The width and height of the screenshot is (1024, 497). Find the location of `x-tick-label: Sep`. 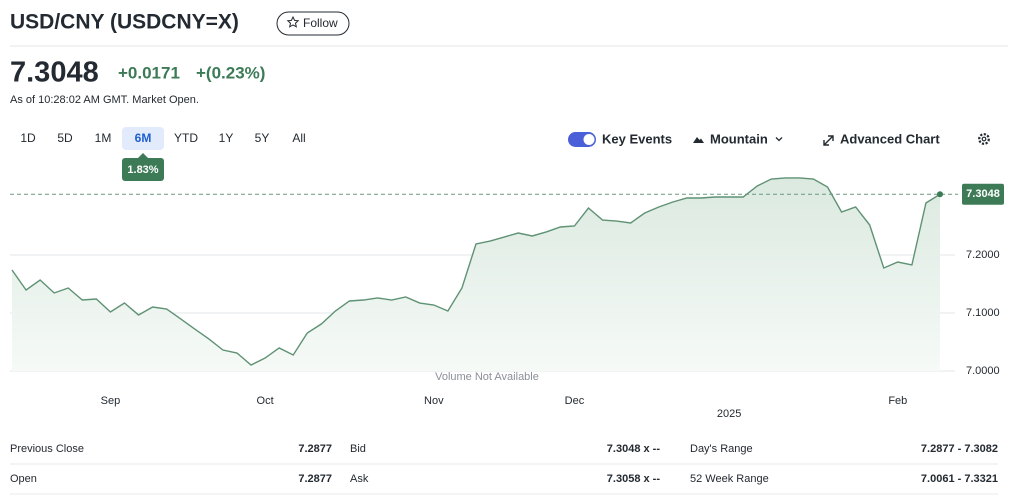

x-tick-label: Sep is located at coordinates (111, 401).